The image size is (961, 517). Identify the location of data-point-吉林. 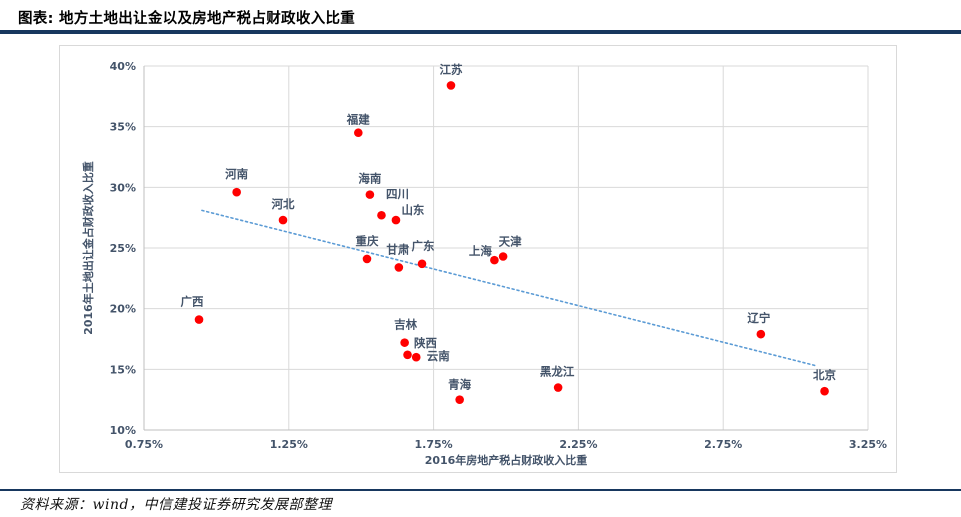
(404, 342).